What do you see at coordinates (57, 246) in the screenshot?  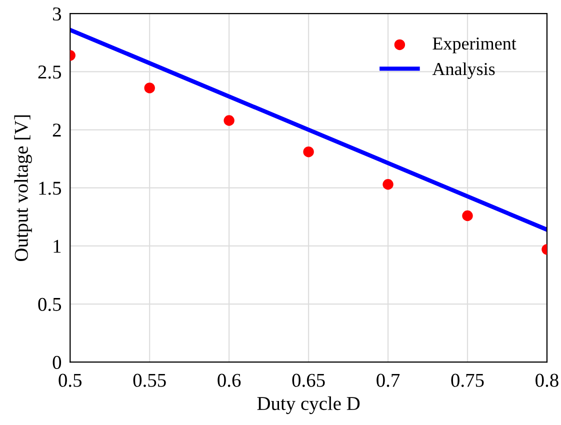 I see `y-tick-label: 1` at bounding box center [57, 246].